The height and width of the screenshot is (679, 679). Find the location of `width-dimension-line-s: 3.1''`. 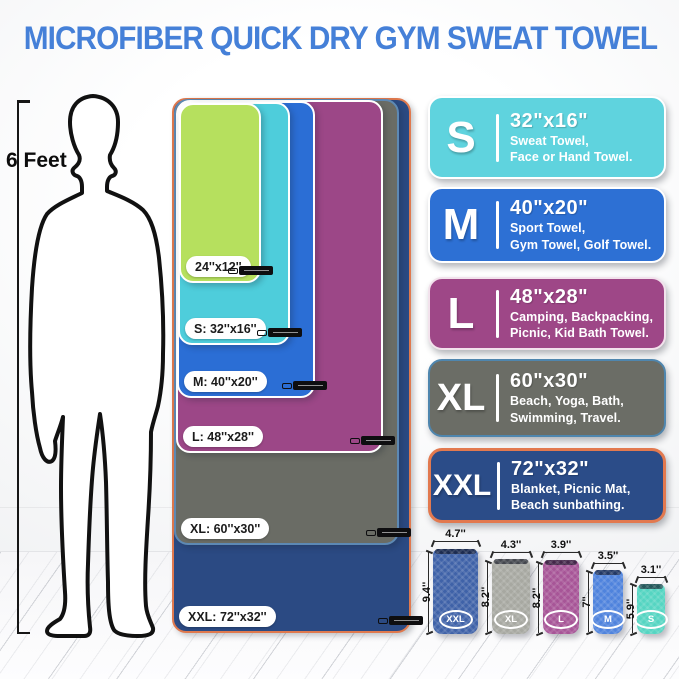

width-dimension-line-s: 3.1'' is located at coordinates (651, 571).